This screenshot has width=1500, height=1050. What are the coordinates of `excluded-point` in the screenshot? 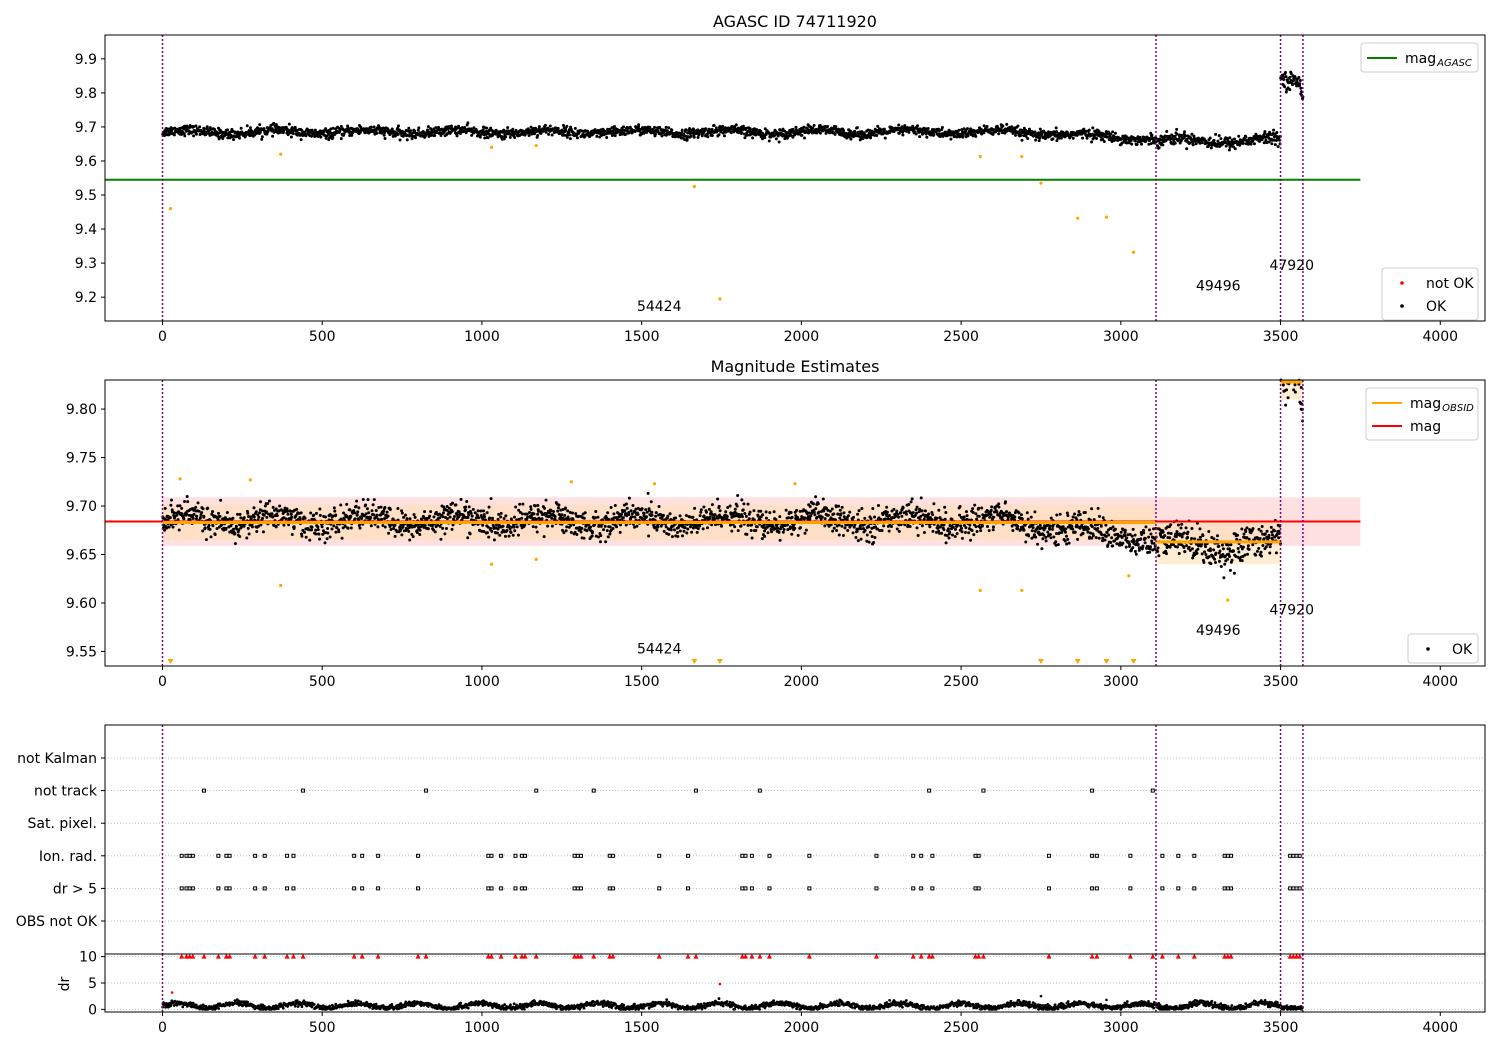 It's located at (170, 209).